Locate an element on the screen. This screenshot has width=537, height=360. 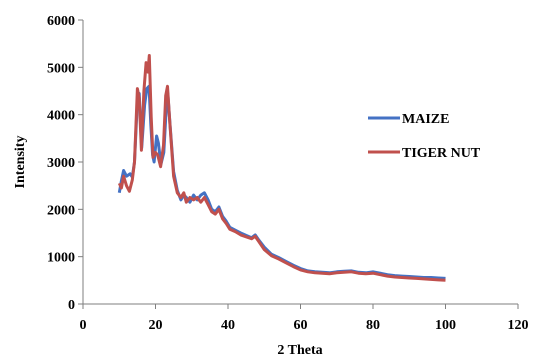
legend-label: TIGER NUT is located at coordinates (441, 153).